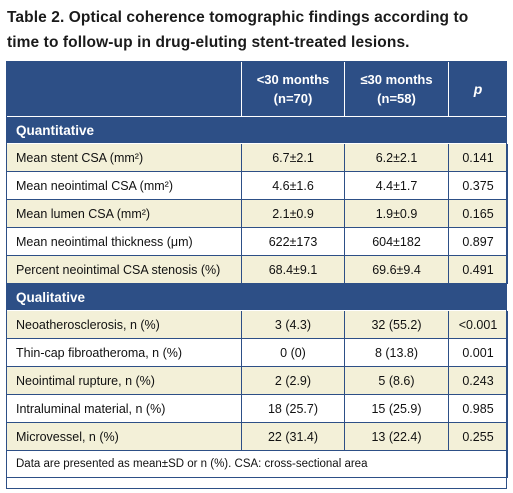 The width and height of the screenshot is (513, 493). What do you see at coordinates (124, 213) in the screenshot?
I see `row-label: Mean lumen CSA (mm²)` at bounding box center [124, 213].